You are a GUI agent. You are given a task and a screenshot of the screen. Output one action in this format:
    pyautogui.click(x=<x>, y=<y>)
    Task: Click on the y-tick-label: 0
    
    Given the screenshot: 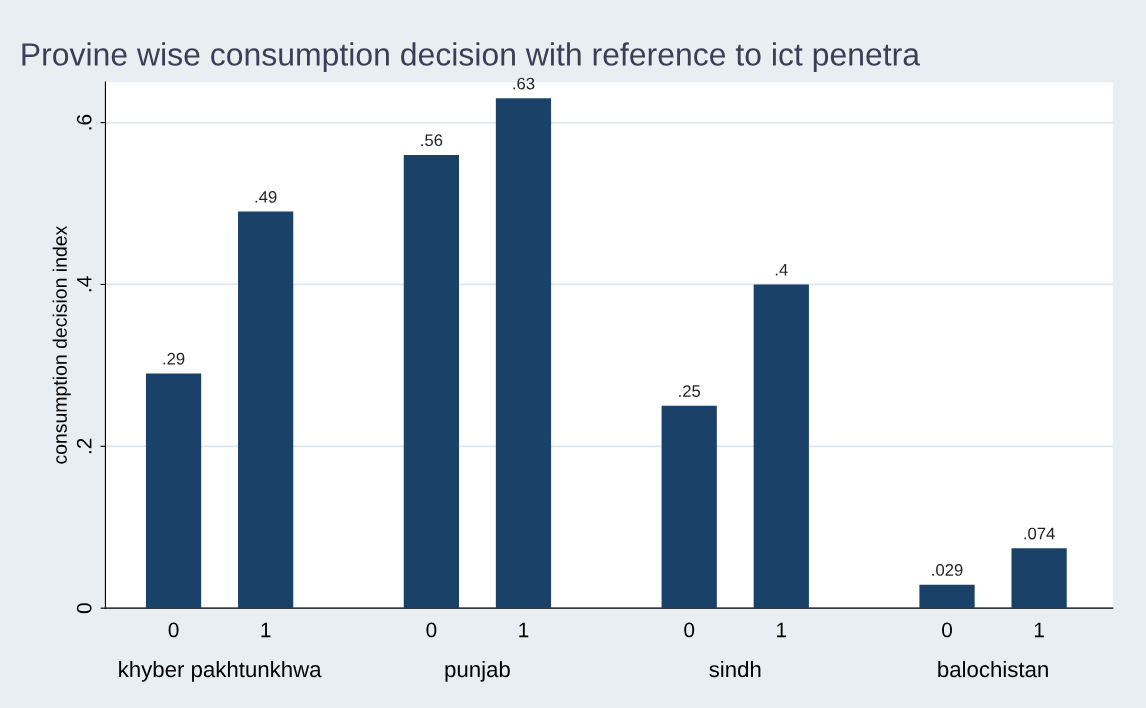 What is the action you would take?
    pyautogui.click(x=84, y=608)
    